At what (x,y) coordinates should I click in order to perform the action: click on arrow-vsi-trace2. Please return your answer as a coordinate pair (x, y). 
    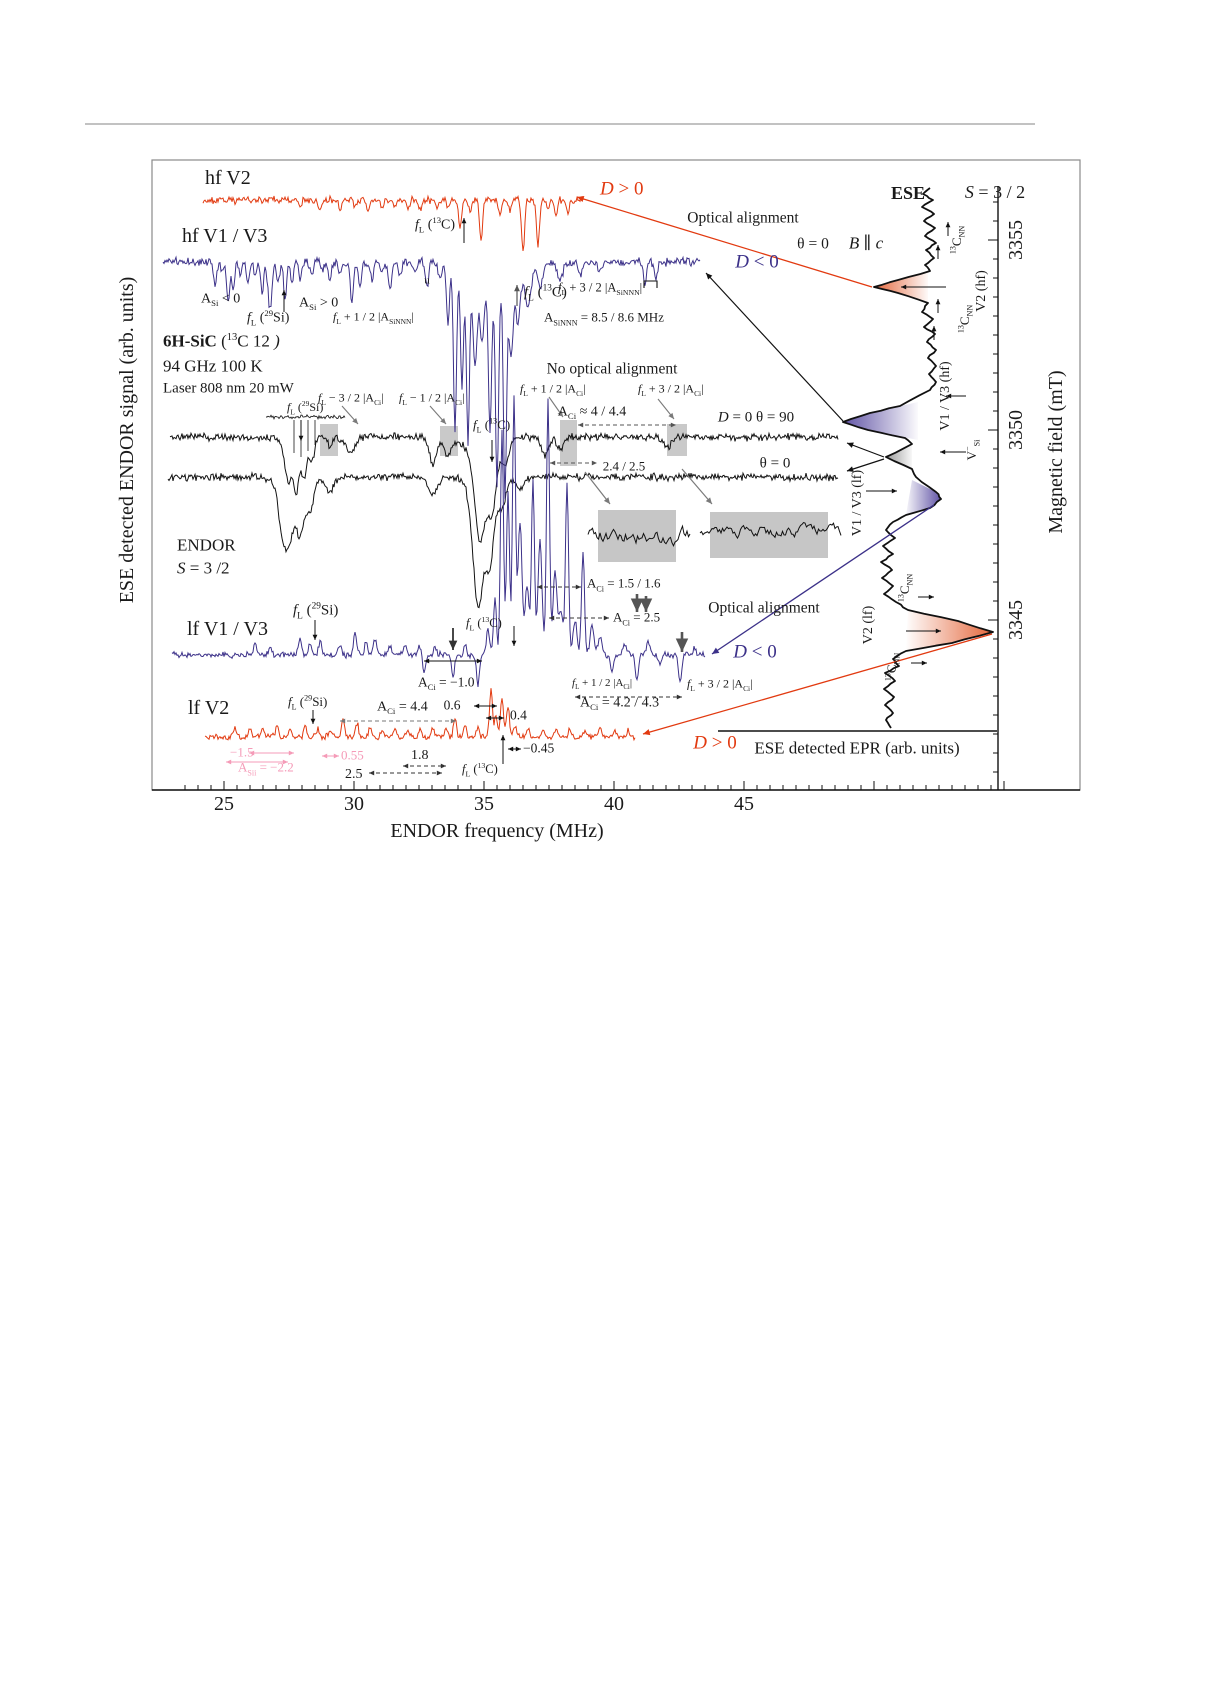
    Looking at the image, I should click on (865, 465).